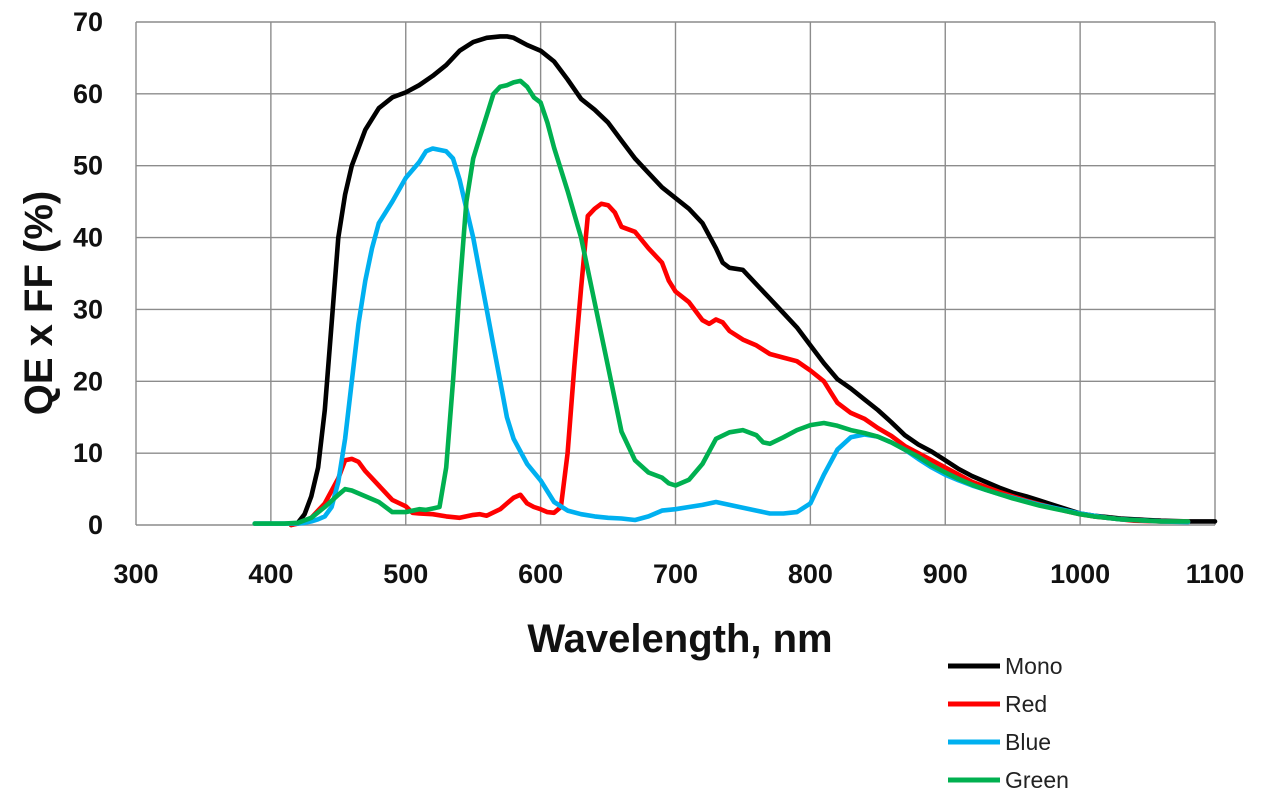  I want to click on x-tick-label: 300, so click(135, 574).